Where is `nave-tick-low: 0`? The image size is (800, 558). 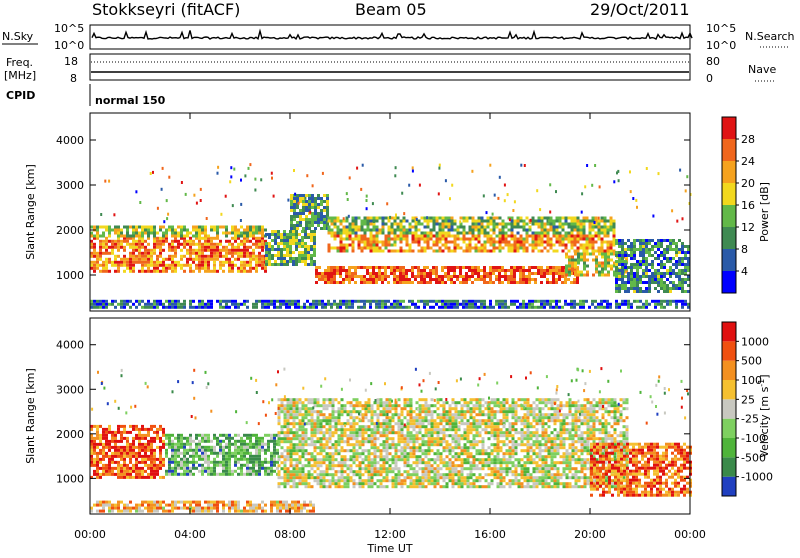
nave-tick-low: 0 is located at coordinates (709, 78).